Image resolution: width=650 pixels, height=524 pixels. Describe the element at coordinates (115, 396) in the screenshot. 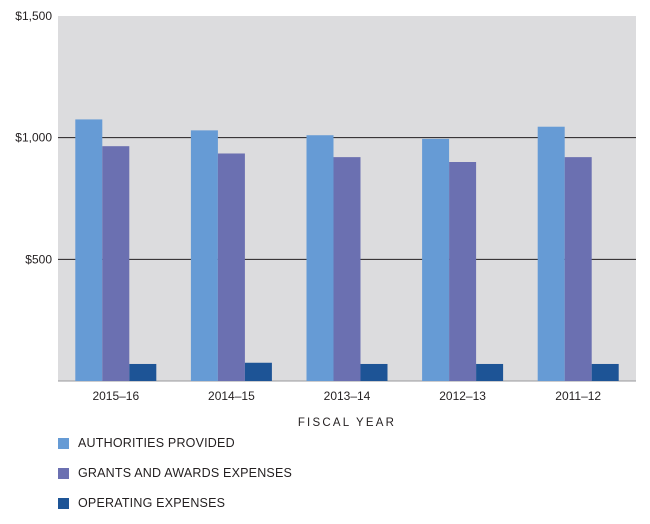

I see `x-tick-label: 2015–16` at that location.